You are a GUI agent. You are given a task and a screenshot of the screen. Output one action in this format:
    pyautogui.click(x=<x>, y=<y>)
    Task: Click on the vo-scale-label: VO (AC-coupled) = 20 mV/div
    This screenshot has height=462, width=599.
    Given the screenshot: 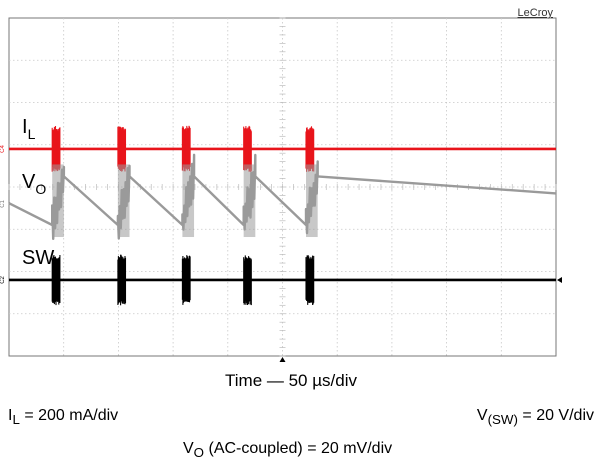 What is the action you would take?
    pyautogui.click(x=287, y=450)
    